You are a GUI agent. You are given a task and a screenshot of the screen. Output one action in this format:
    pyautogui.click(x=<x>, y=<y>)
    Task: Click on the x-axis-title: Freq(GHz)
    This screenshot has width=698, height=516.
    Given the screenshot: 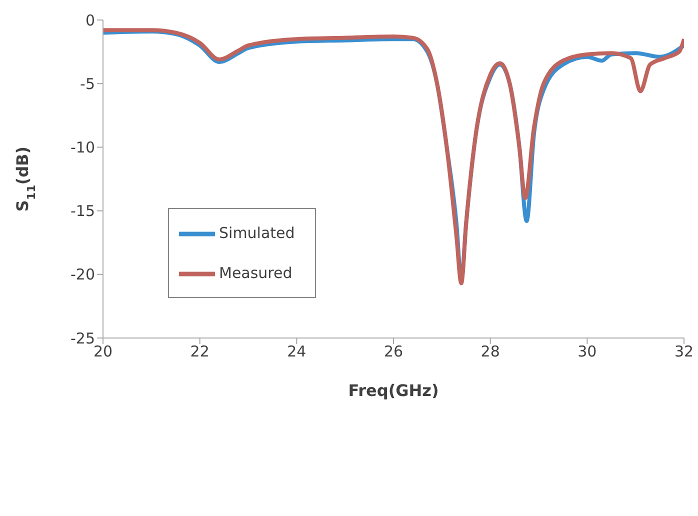 What is the action you would take?
    pyautogui.click(x=393, y=390)
    